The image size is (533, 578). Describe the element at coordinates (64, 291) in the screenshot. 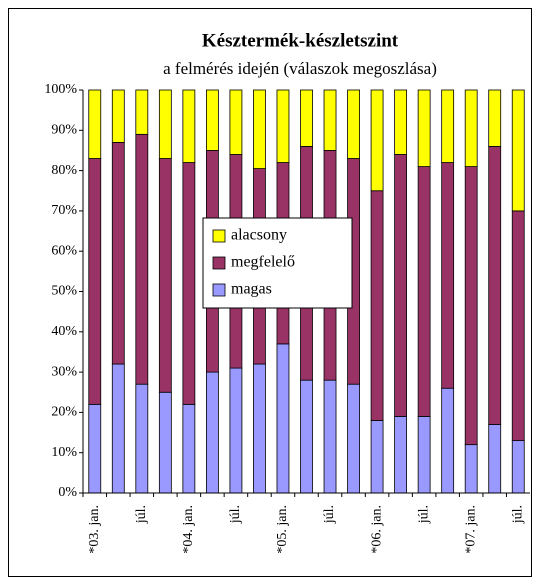

I see `y-tick-label: 50%` at that location.